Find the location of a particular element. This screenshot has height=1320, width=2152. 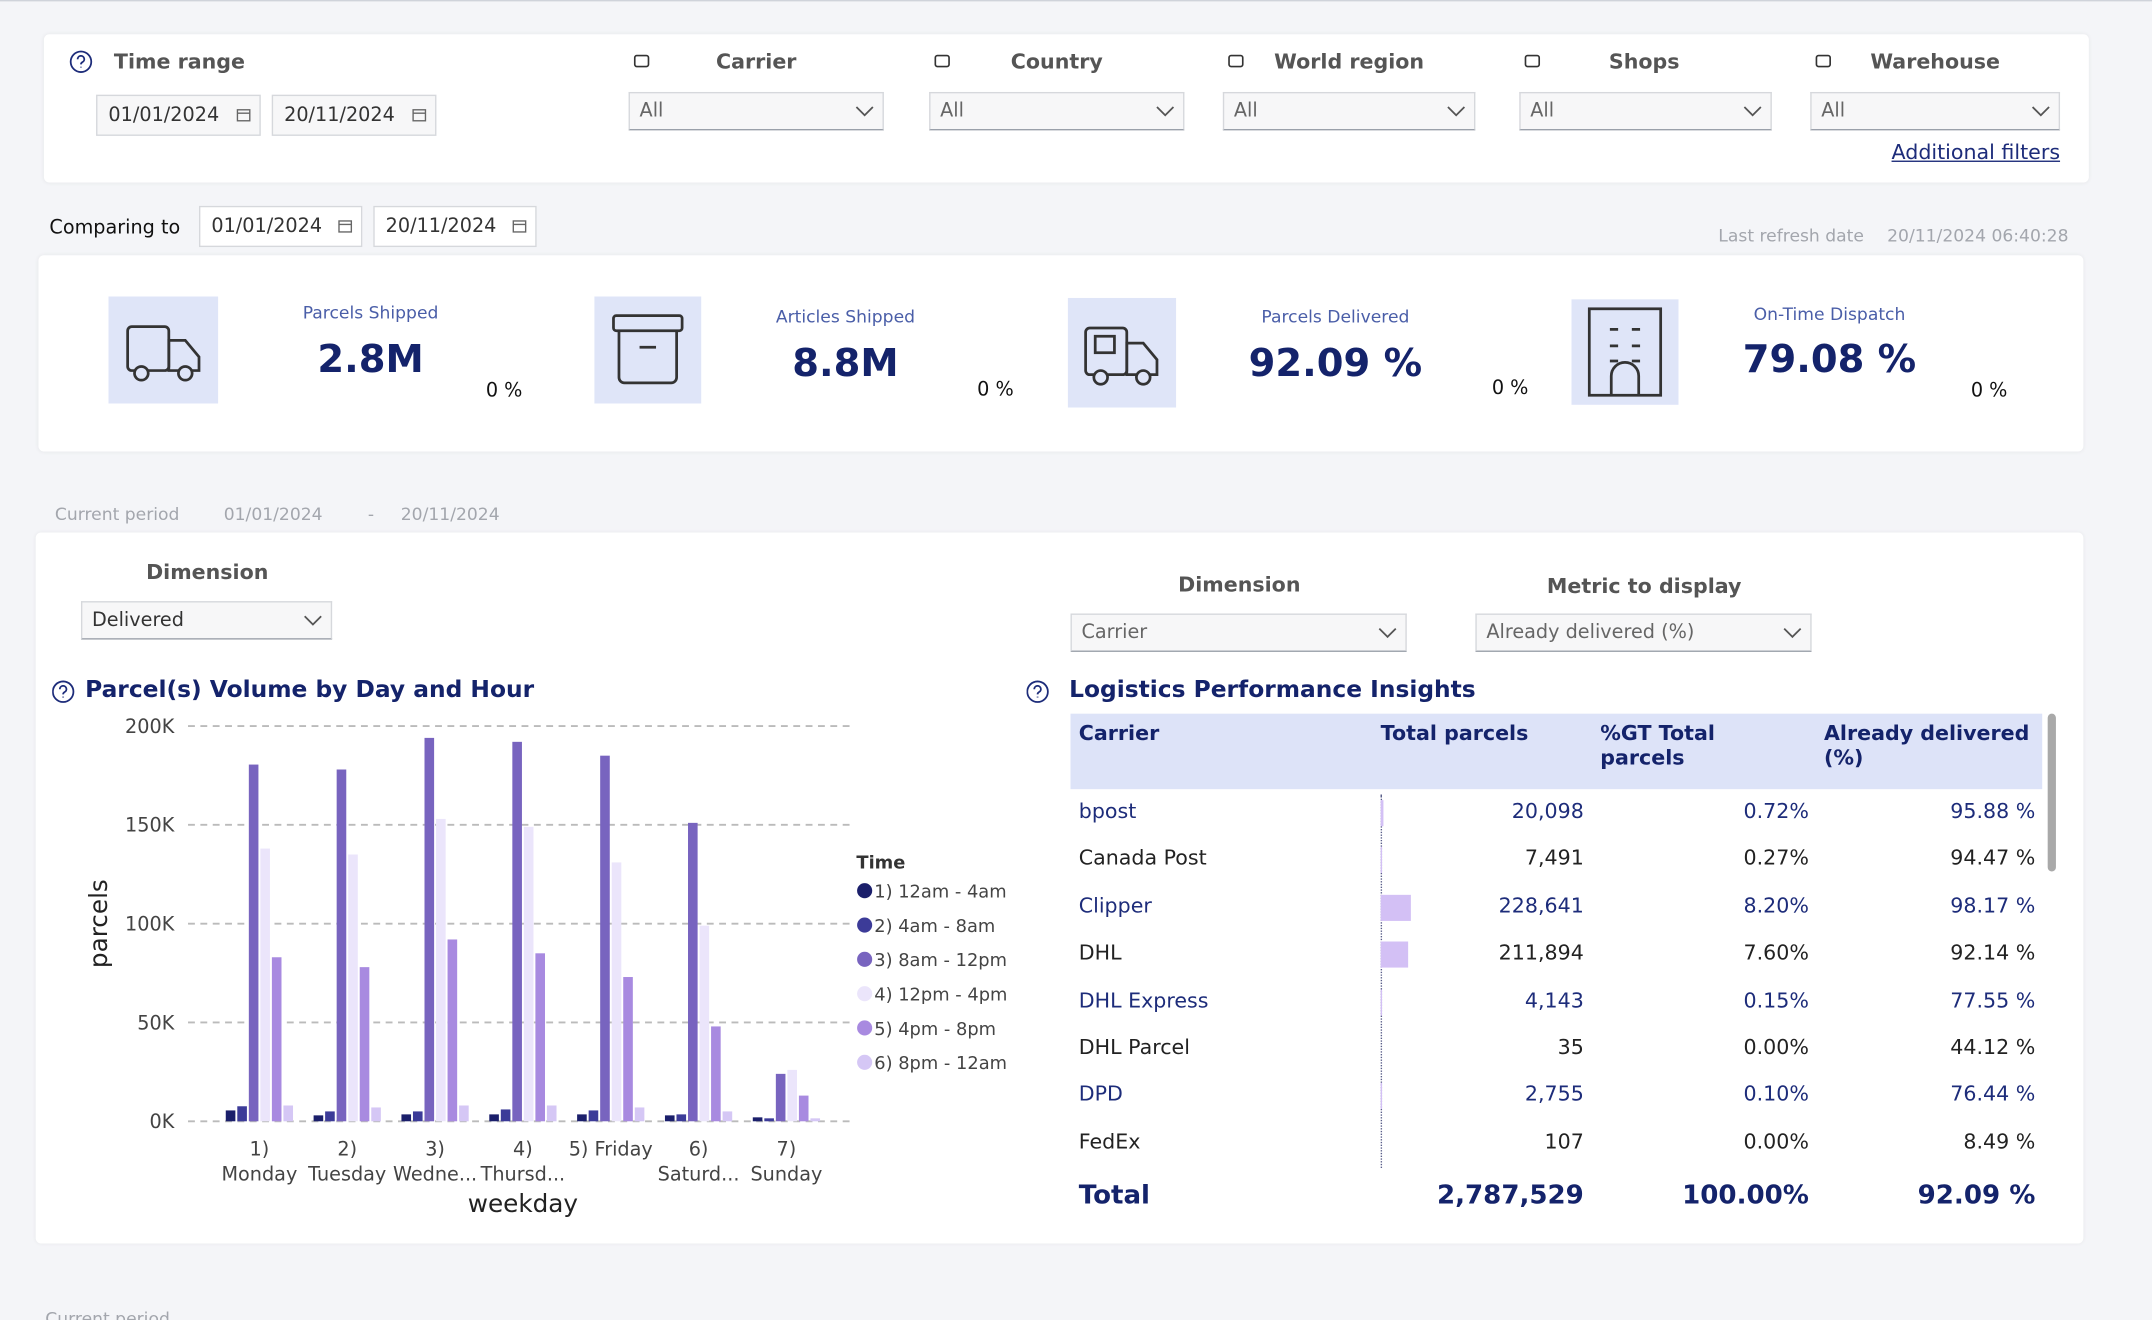

help-icon is located at coordinates (1039, 691).